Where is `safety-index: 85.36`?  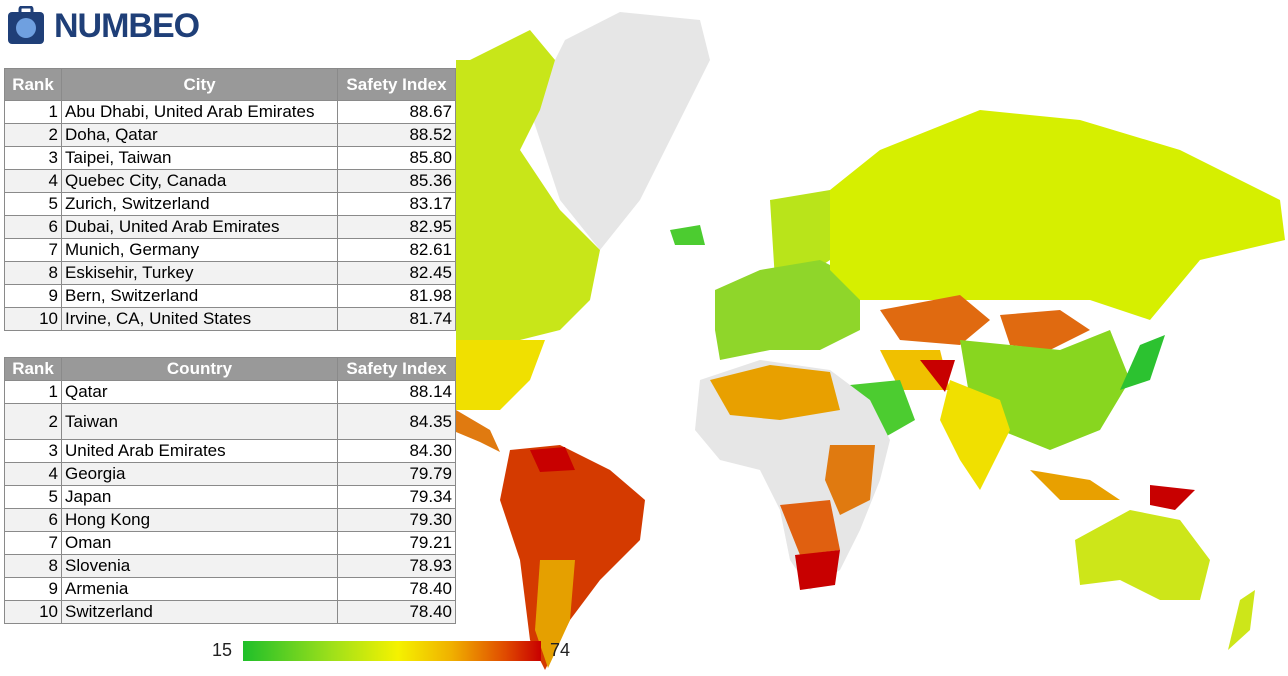 safety-index: 85.36 is located at coordinates (396, 181).